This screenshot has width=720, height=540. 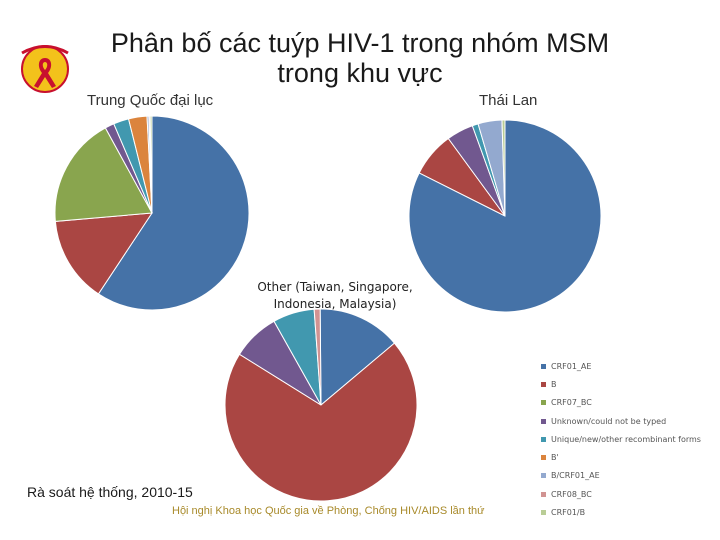 I want to click on legend-label: Unique/new/other recombinant forms, so click(x=626, y=439).